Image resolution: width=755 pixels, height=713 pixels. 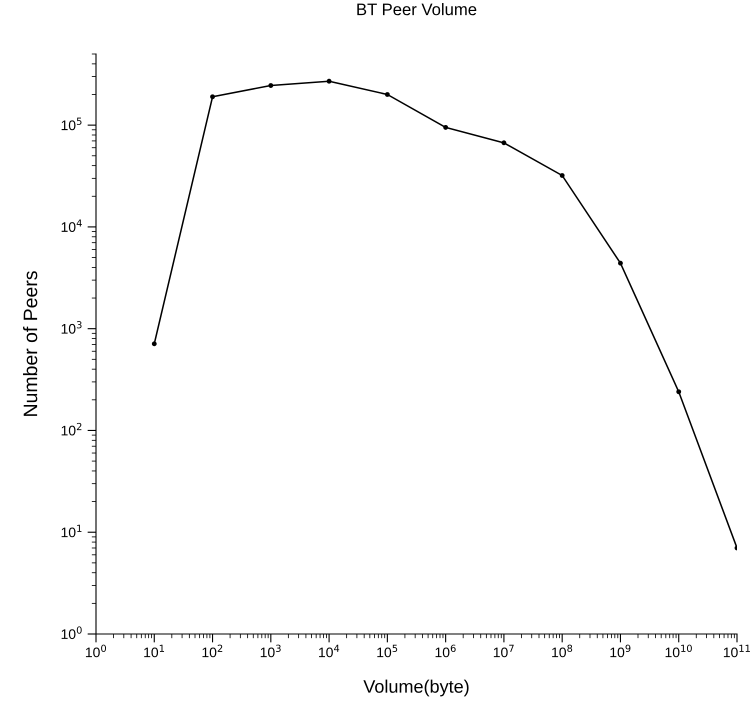 I want to click on x-tick-label: 10$^{3}$, so click(x=270, y=651).